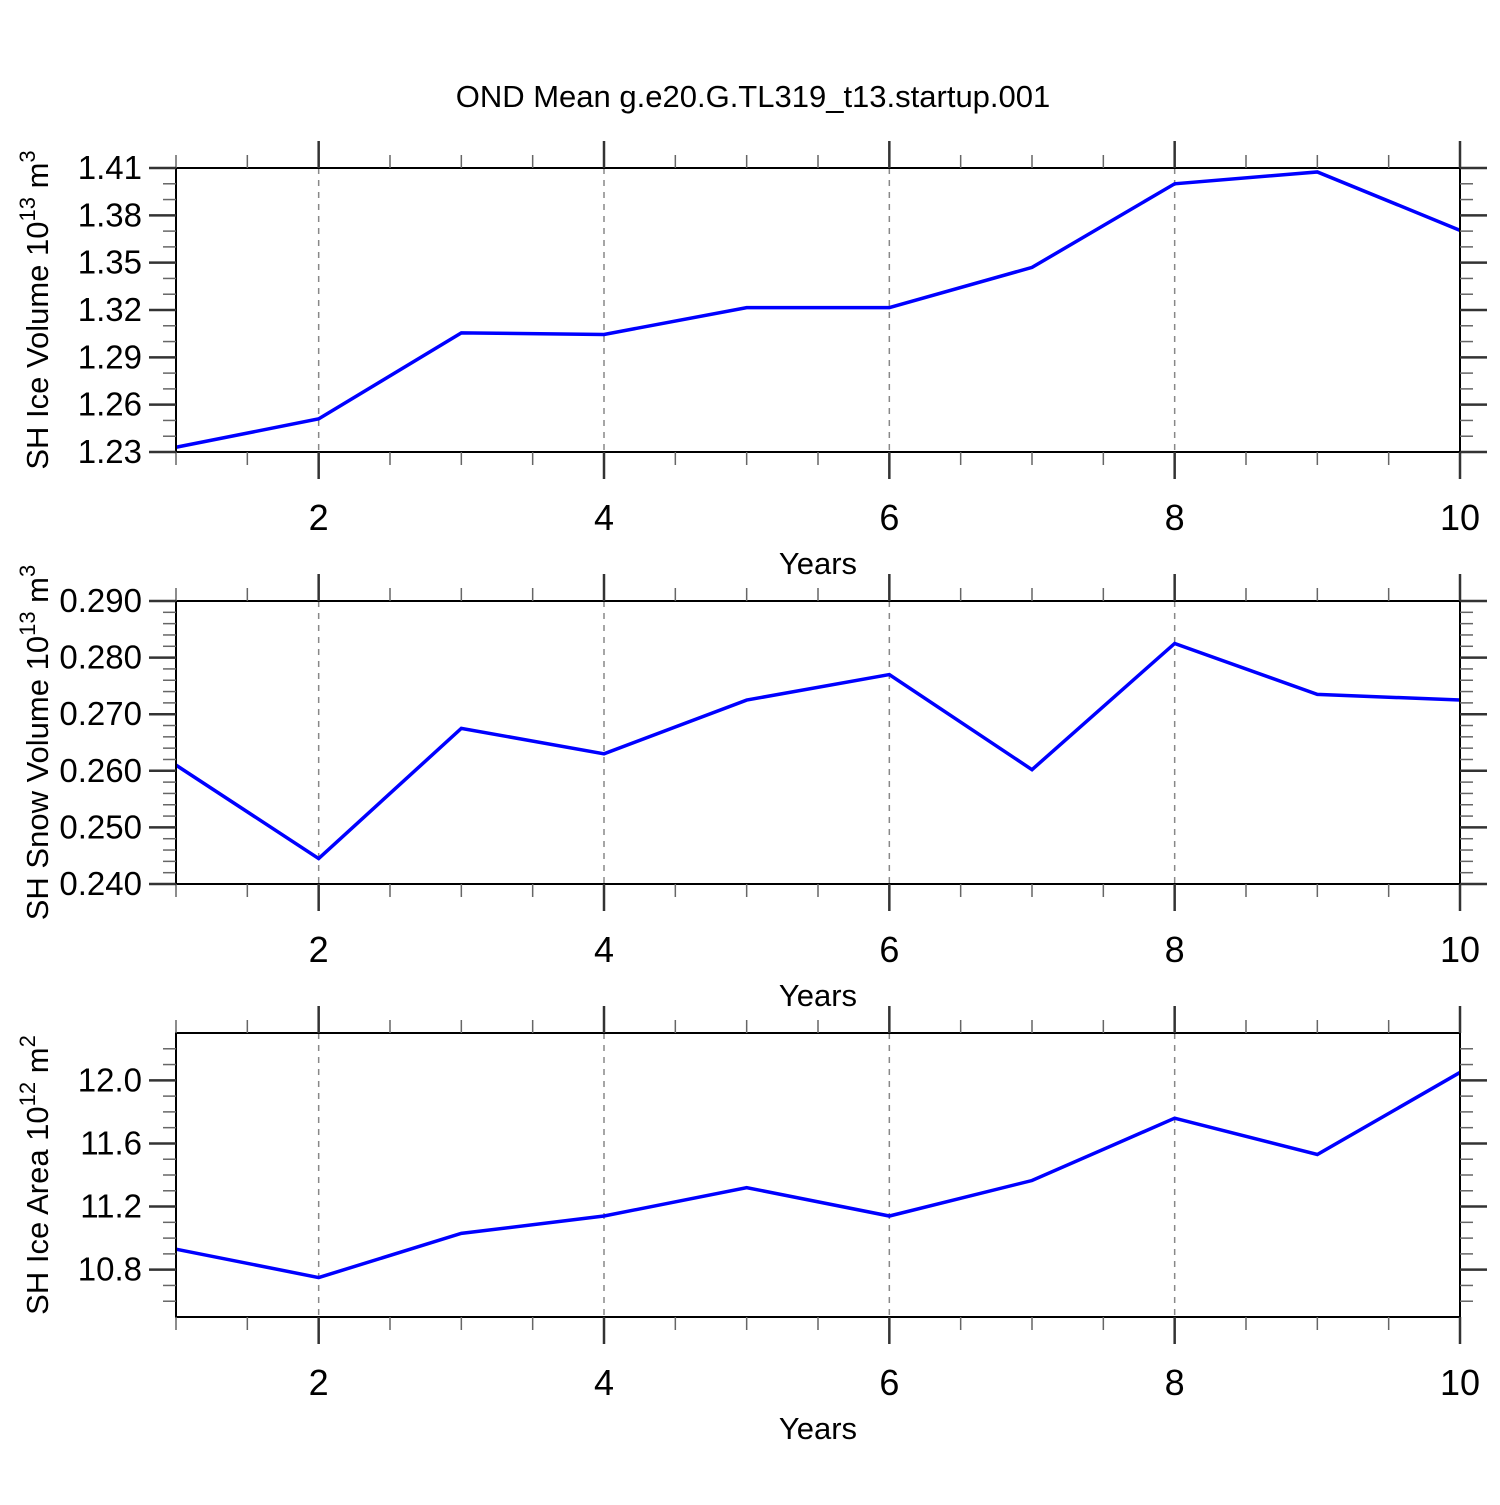 The image size is (1500, 1505). Describe the element at coordinates (100, 657) in the screenshot. I see `y-tick-label: 0.280` at that location.